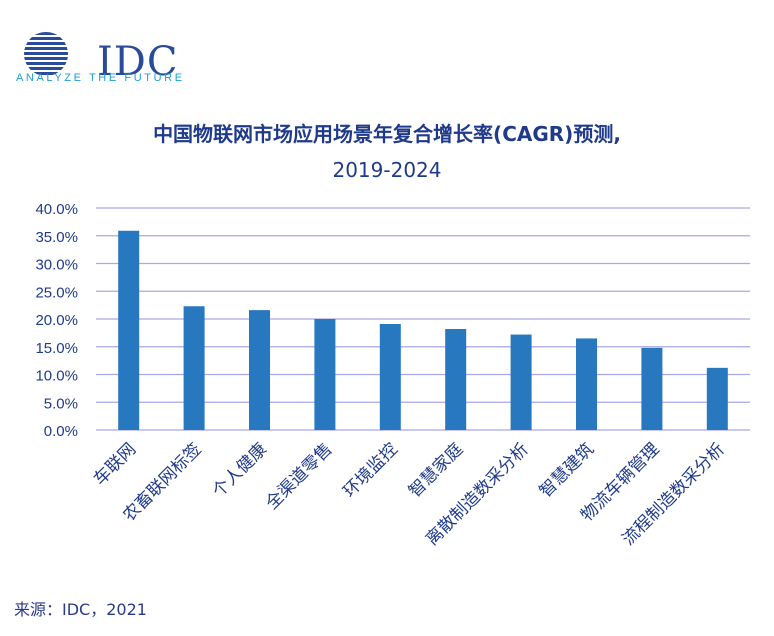 Image resolution: width=774 pixels, height=636 pixels. Describe the element at coordinates (61, 403) in the screenshot. I see `y-tick-label: 5.0%` at that location.